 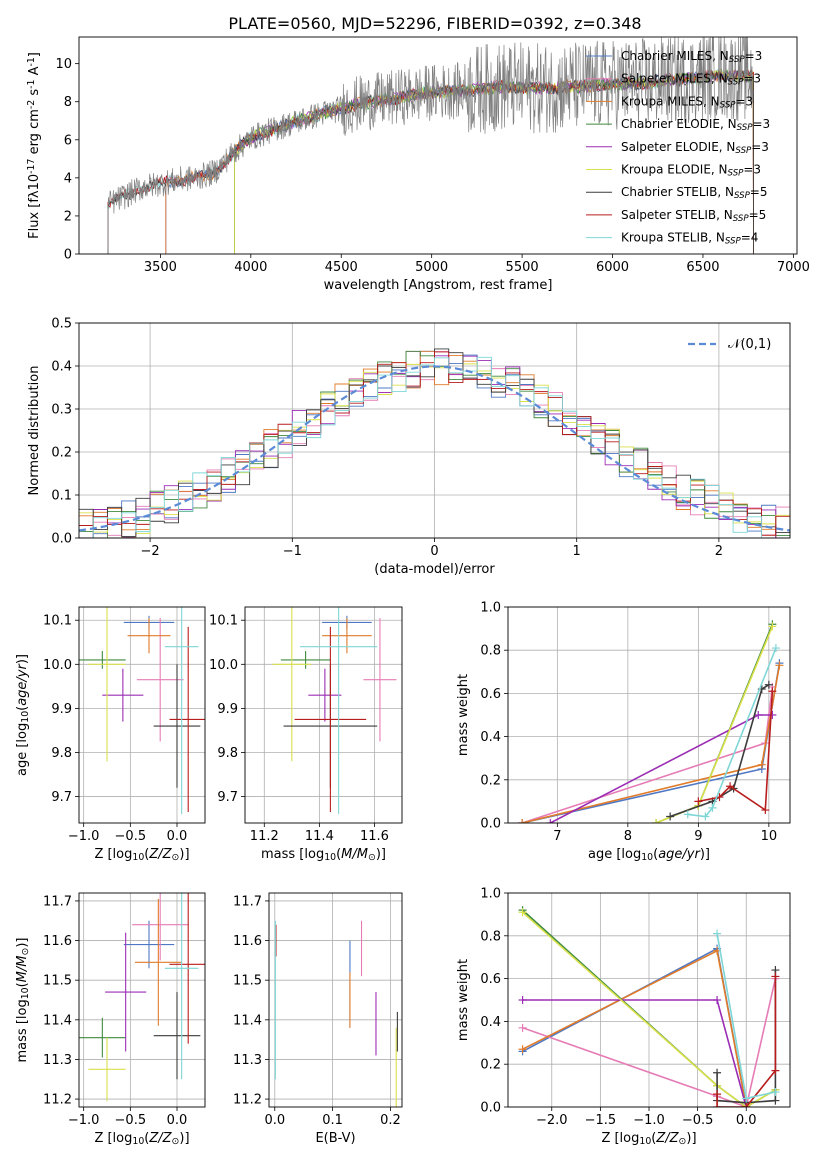 What do you see at coordinates (223, 665) in the screenshot?
I see `y-tick-label: 10.0` at bounding box center [223, 665].